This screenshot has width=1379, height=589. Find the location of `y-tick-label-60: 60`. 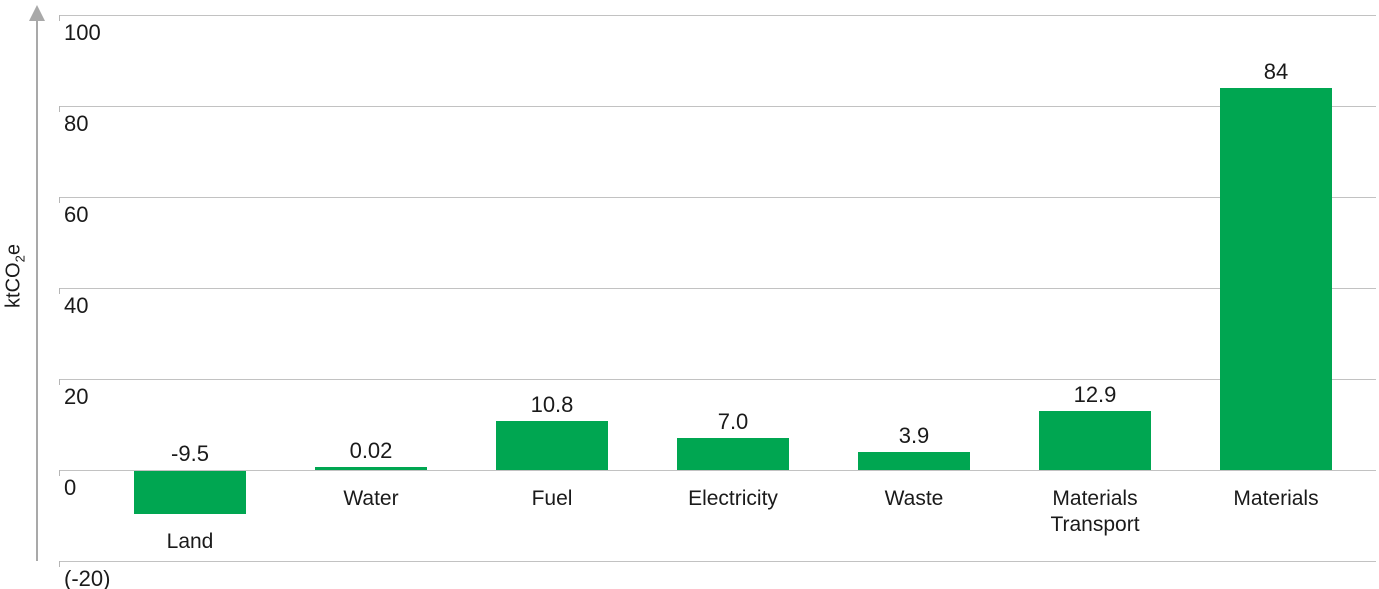

y-tick-label-60: 60 is located at coordinates (76, 214).